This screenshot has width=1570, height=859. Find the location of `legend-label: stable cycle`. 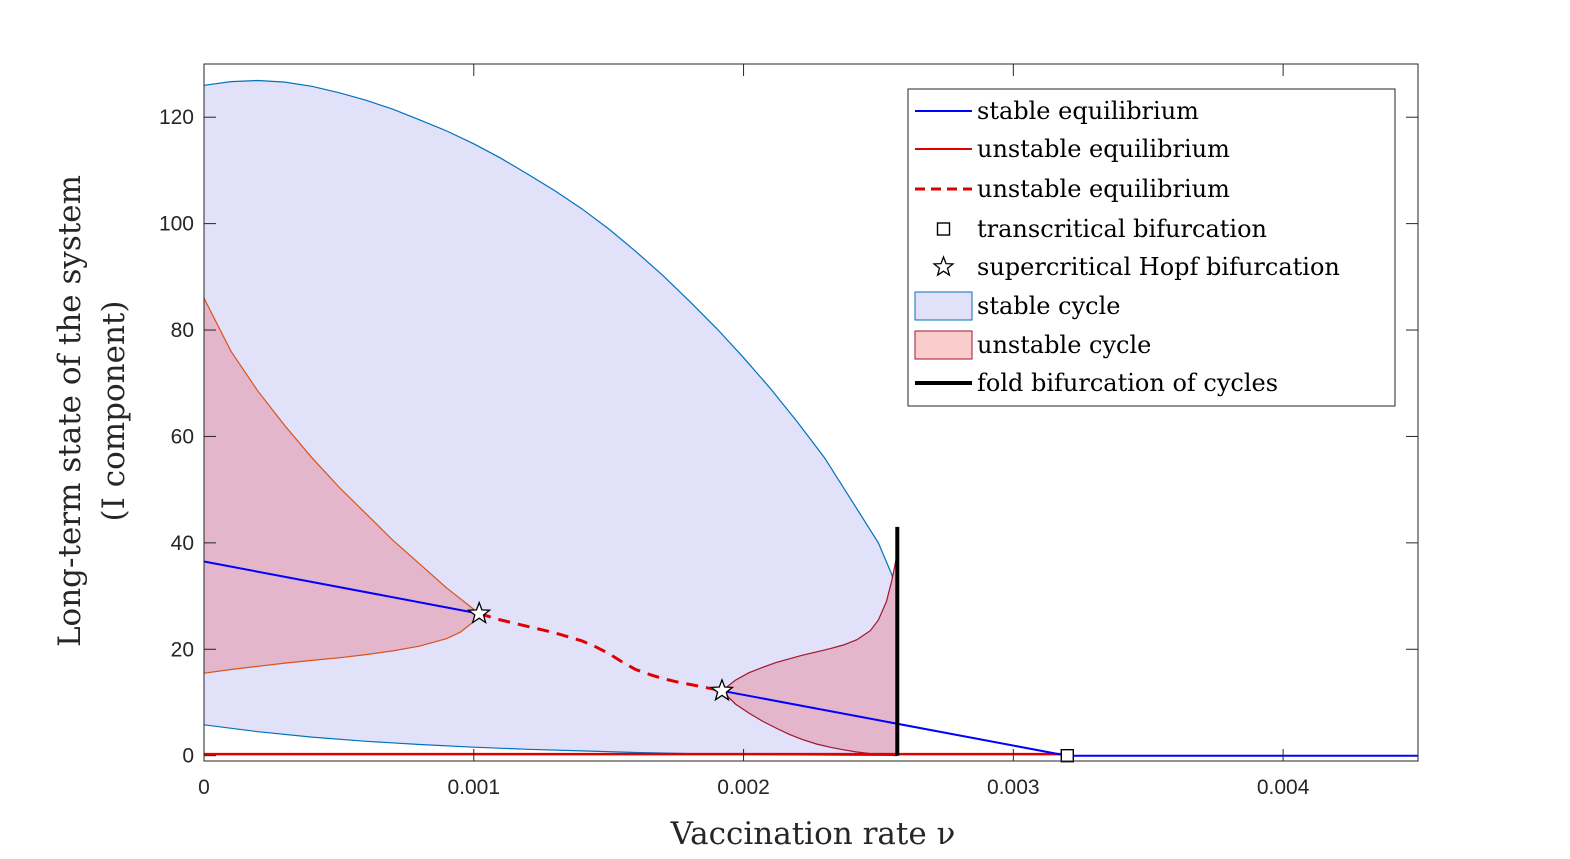

legend-label: stable cycle is located at coordinates (1048, 306).